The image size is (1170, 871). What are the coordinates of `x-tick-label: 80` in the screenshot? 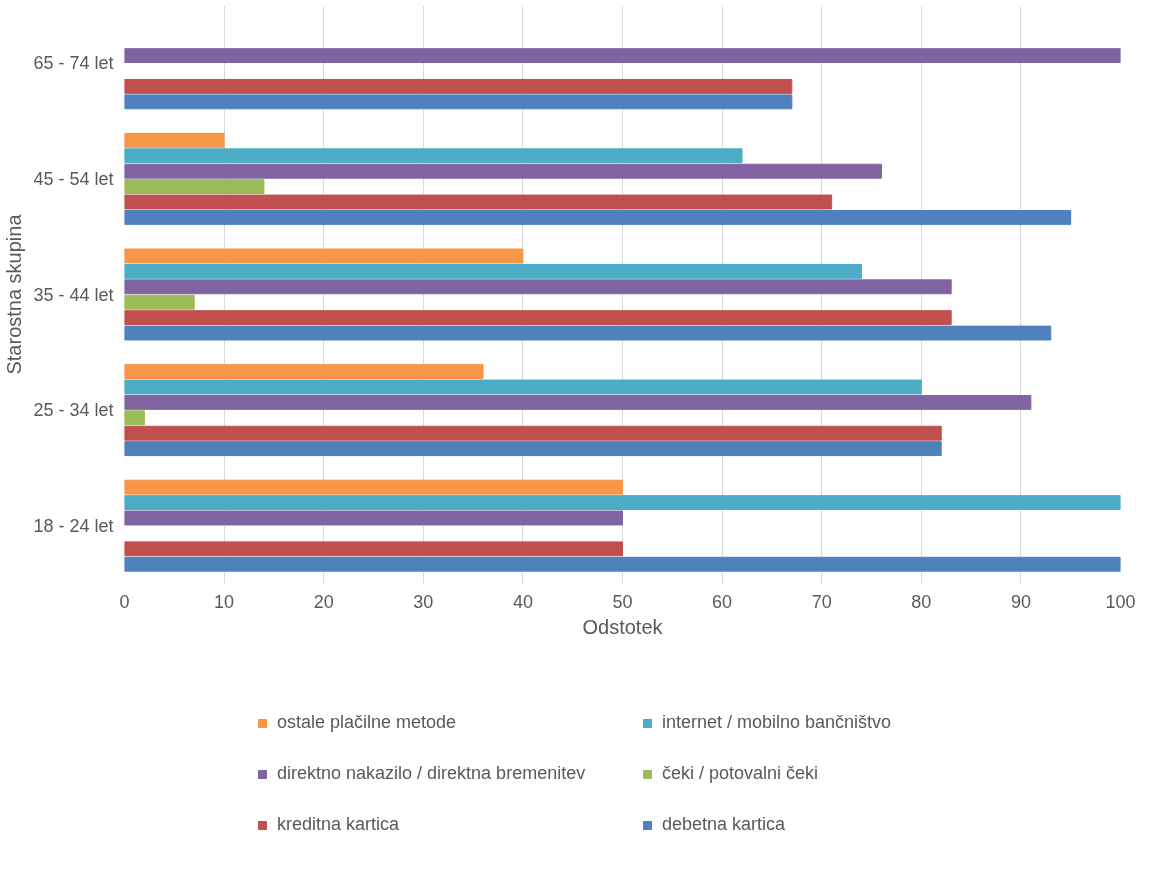 It's located at (921, 601).